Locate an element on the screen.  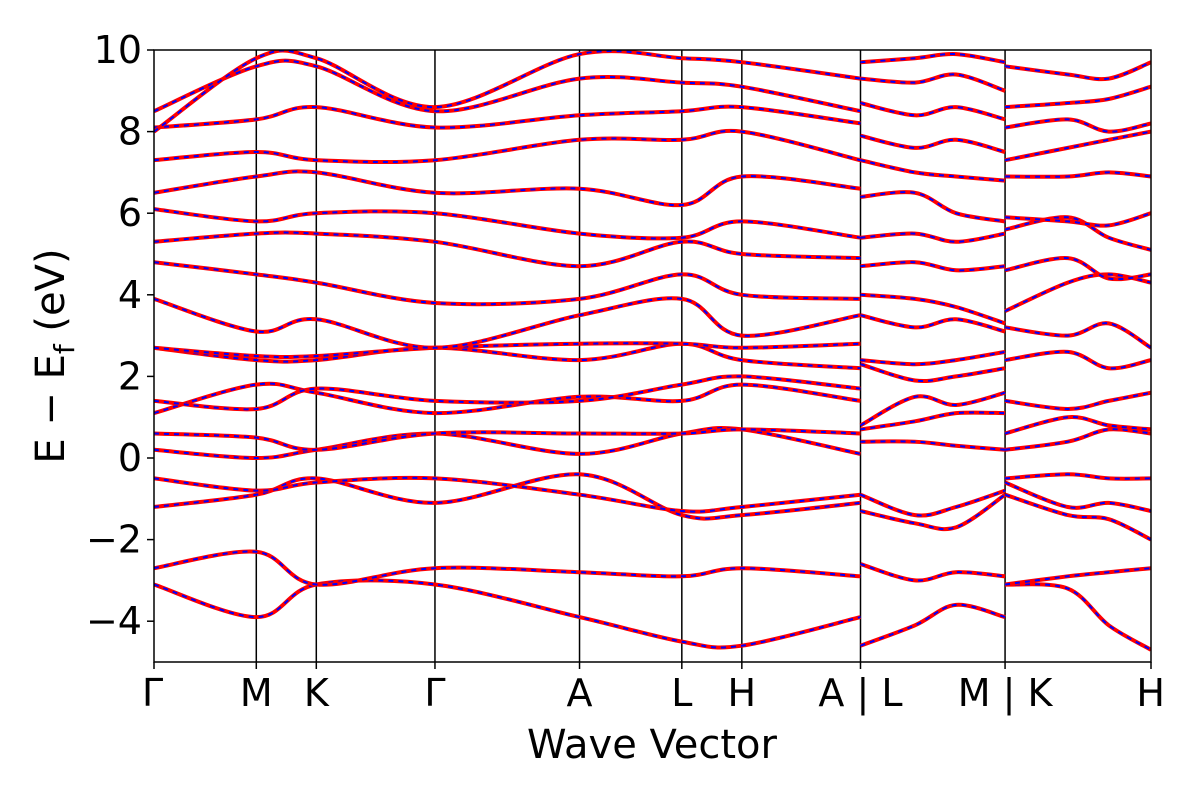
y-tick-label: 2 is located at coordinates (130, 376).